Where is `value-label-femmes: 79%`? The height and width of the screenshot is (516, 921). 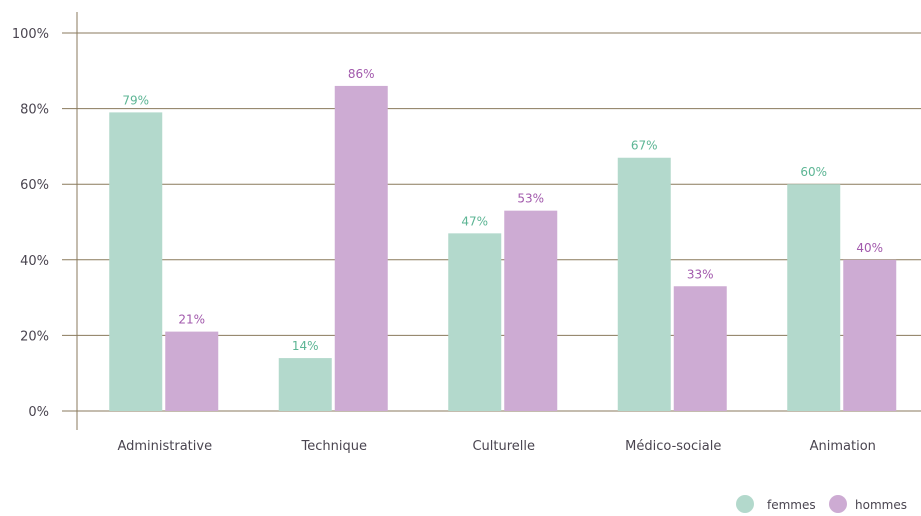 value-label-femmes: 79% is located at coordinates (135, 100).